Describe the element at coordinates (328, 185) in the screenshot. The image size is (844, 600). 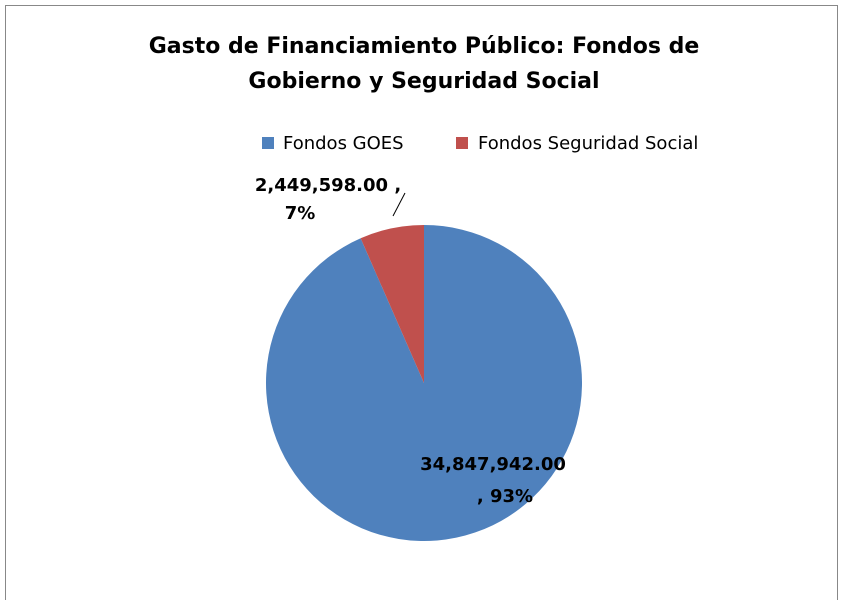
I see `data-label: 2,449,598.00 ,` at that location.